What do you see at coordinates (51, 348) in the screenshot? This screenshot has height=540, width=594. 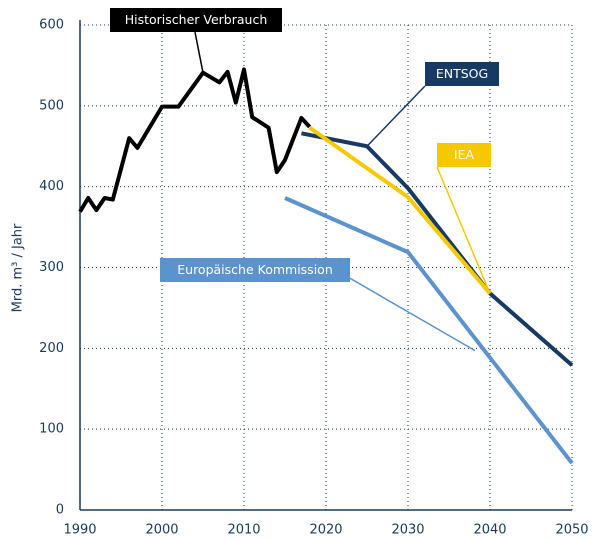 I see `y-tick-label: 200` at bounding box center [51, 348].